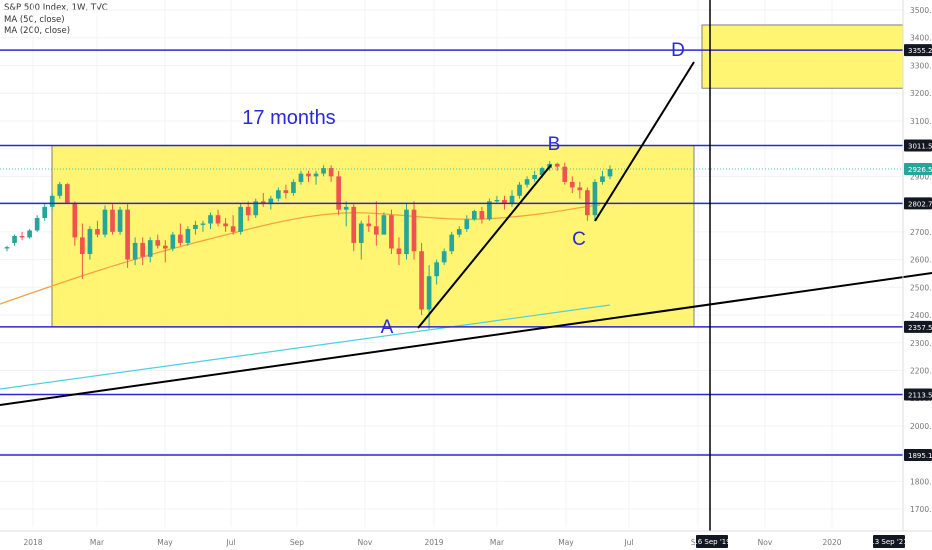 This screenshot has width=932, height=550. What do you see at coordinates (579, 239) in the screenshot?
I see `wave-label-c: C` at bounding box center [579, 239].